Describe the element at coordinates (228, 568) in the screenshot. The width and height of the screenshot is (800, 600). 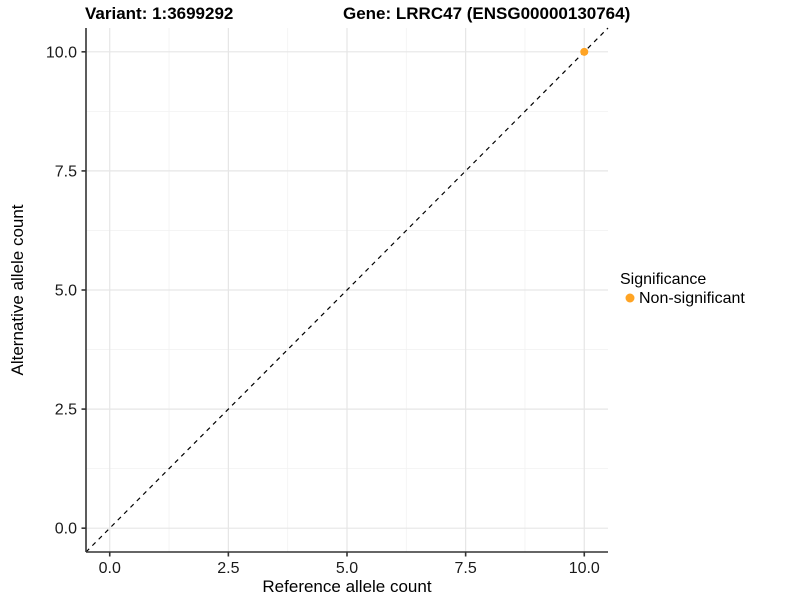
I see `x-tick-label: 2.5` at that location.